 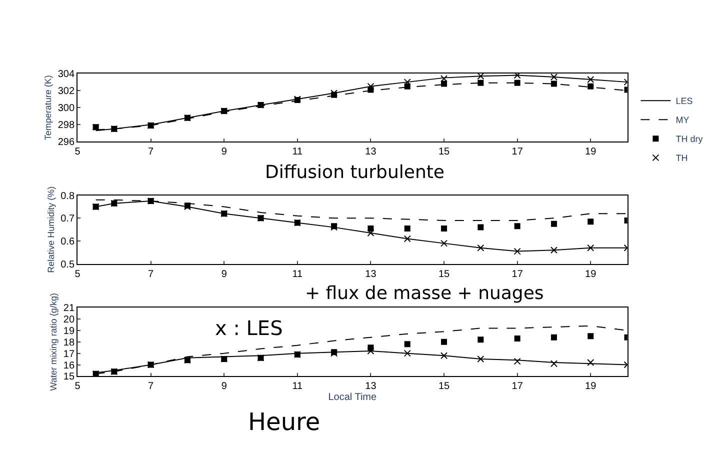 I want to click on y-tick-label: 0.8, so click(x=67, y=196).